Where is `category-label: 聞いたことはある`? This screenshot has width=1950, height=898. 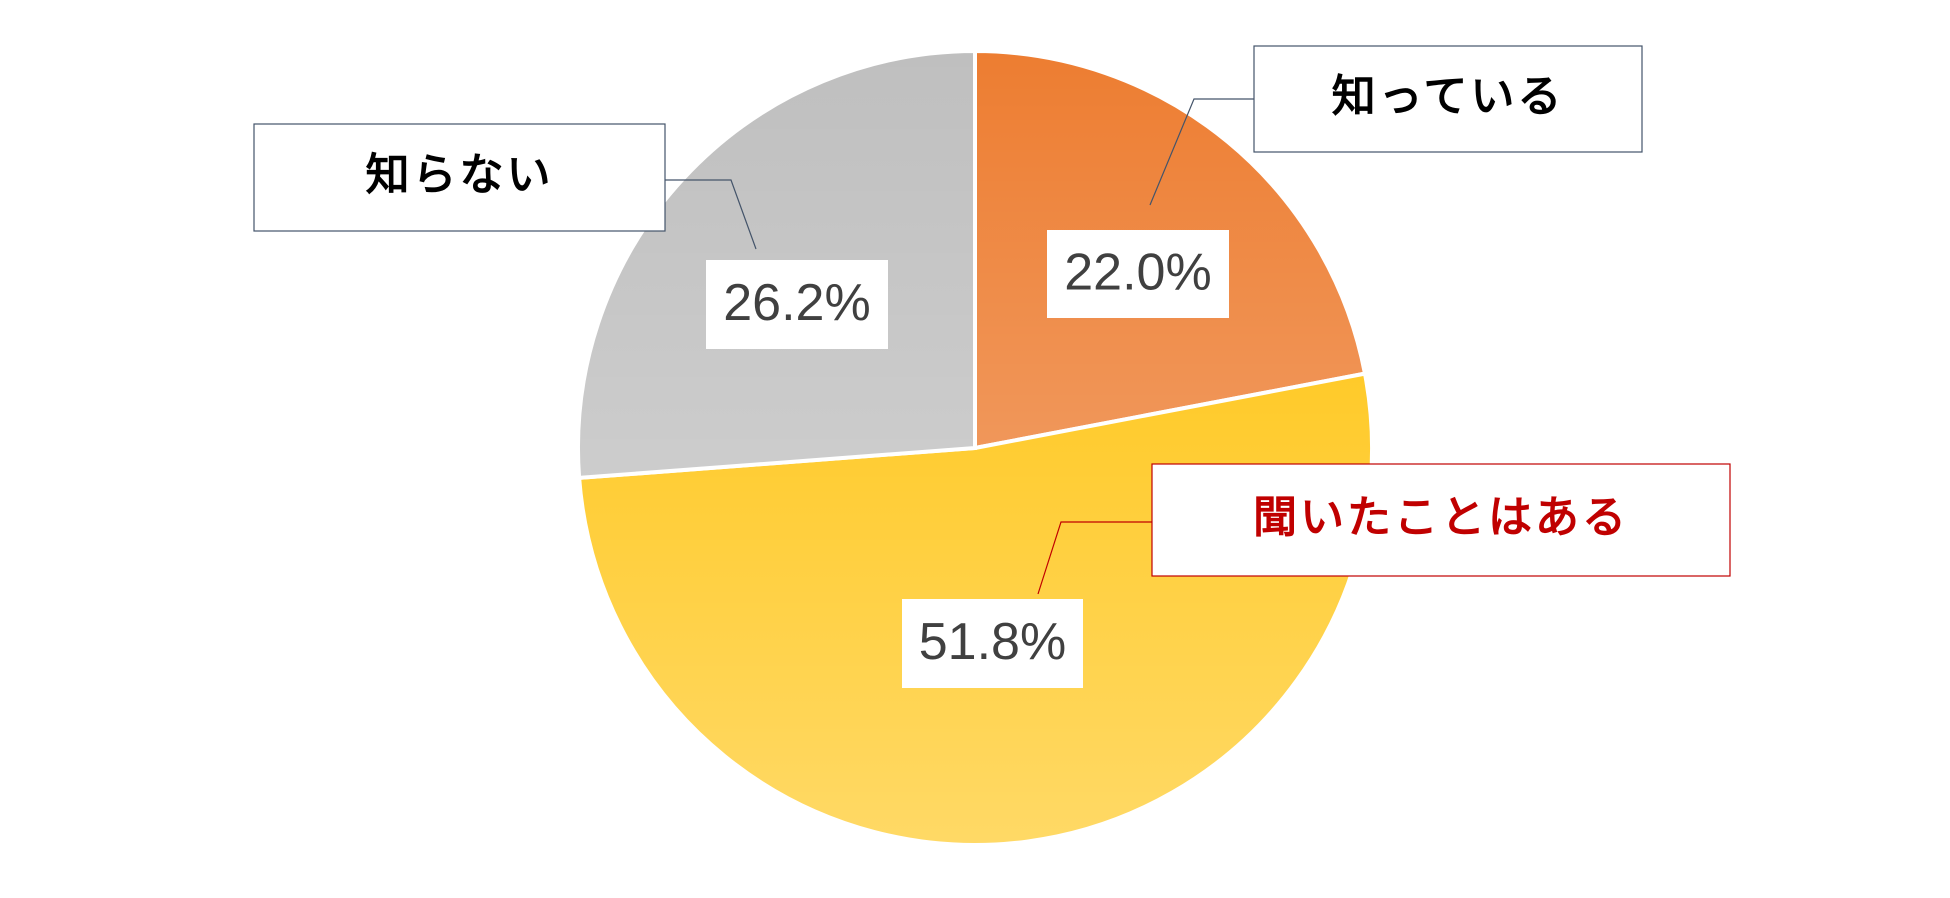 category-label: 聞いたことはある is located at coordinates (1441, 517).